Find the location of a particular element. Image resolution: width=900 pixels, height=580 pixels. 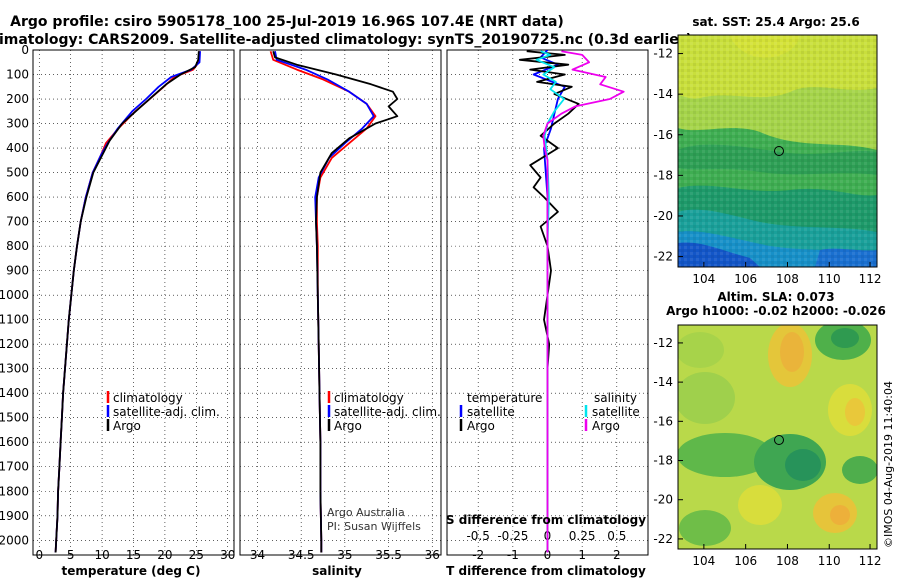

depth-tick-label: 1600 is located at coordinates (14, 442).